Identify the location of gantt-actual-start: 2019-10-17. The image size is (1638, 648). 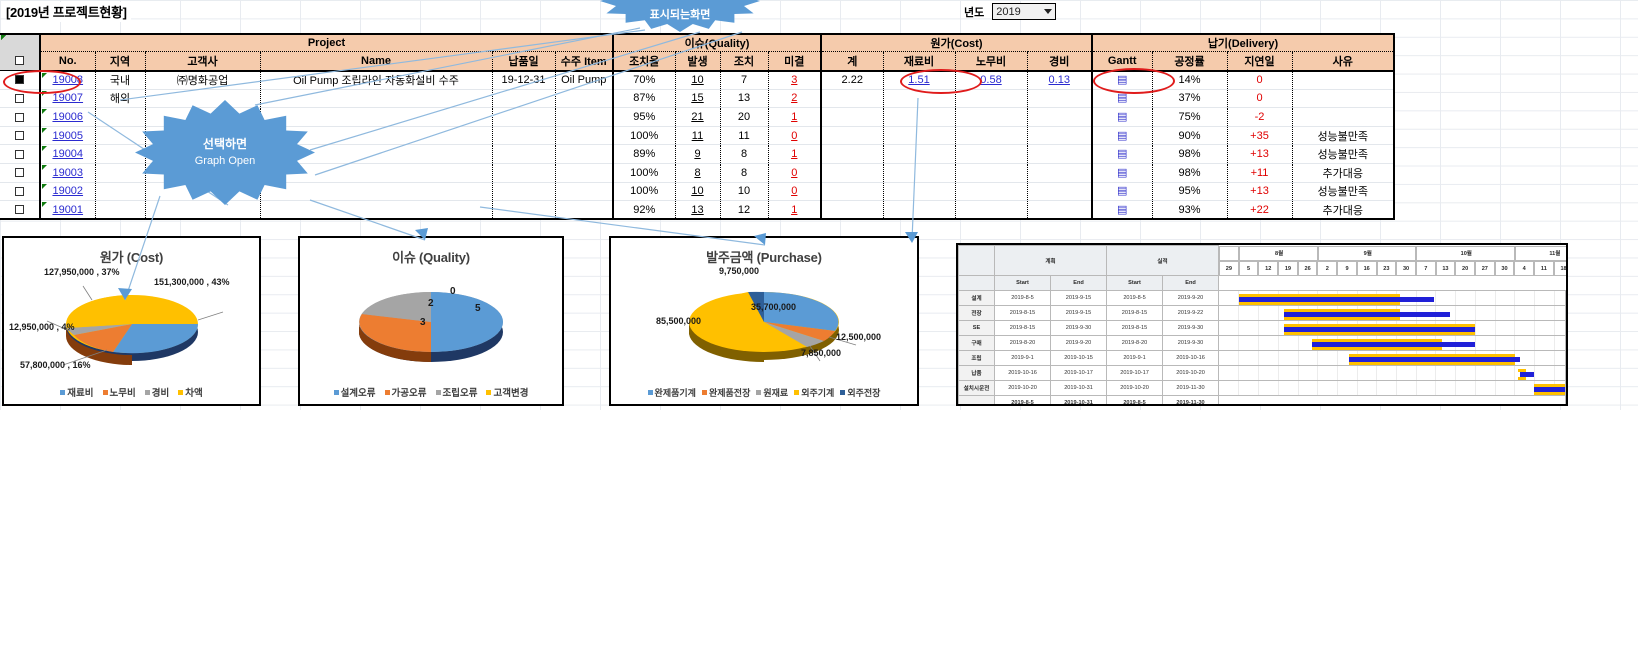
(1135, 373).